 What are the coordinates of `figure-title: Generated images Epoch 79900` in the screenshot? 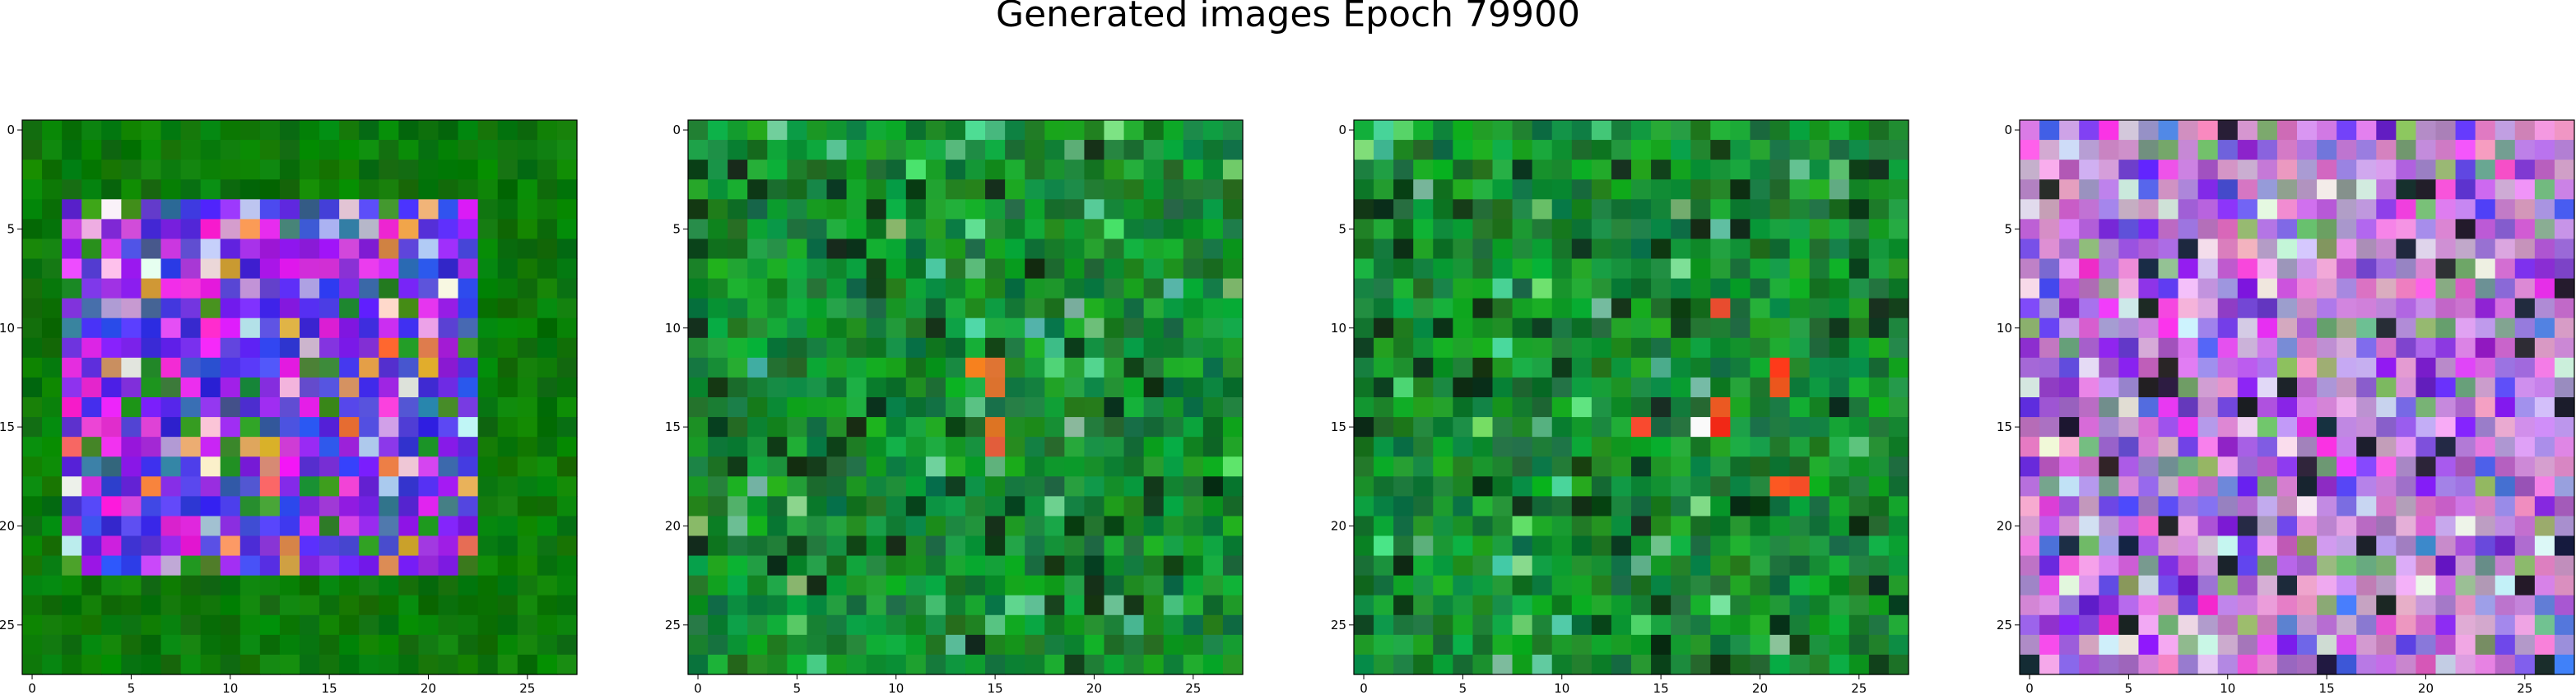 It's located at (1288, 17).